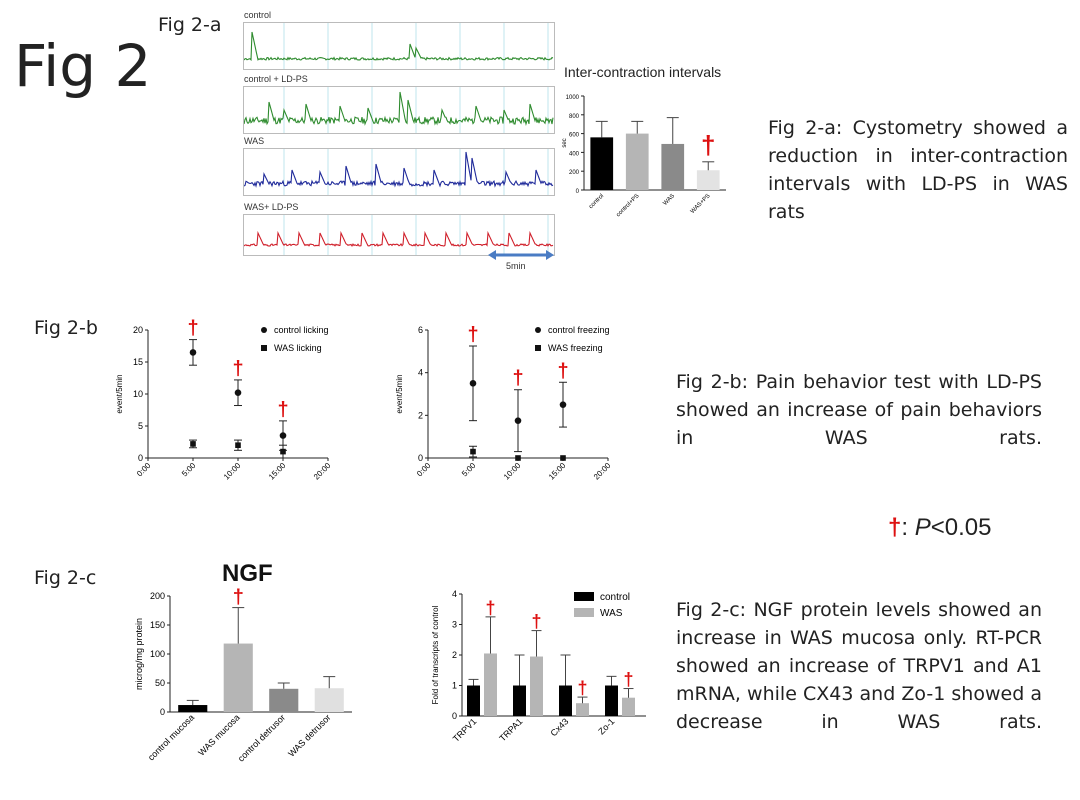 This screenshot has width=1080, height=800. Describe the element at coordinates (521, 255) in the screenshot. I see `scale-bar` at that location.